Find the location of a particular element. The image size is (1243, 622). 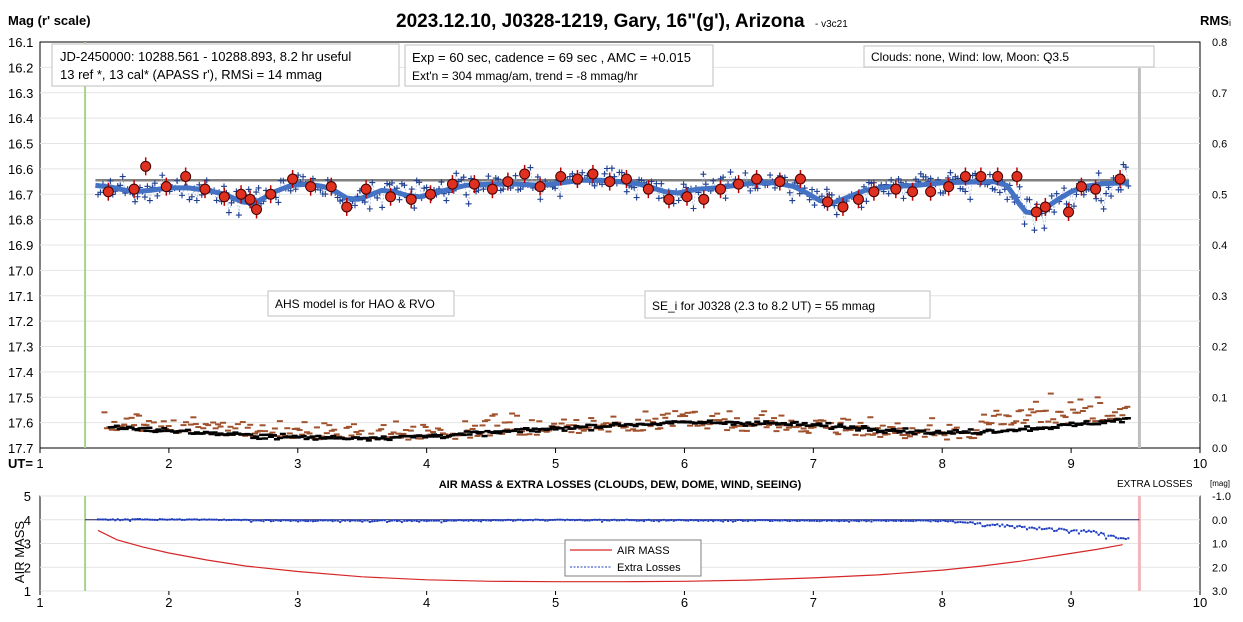

y2-tick-label: 0.7 is located at coordinates (1219, 94).